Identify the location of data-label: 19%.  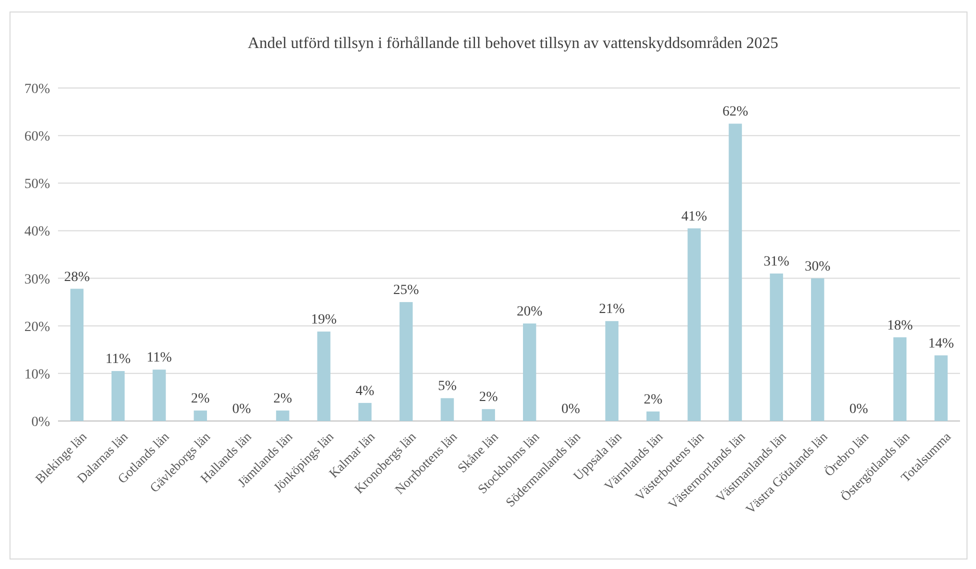
(323, 320).